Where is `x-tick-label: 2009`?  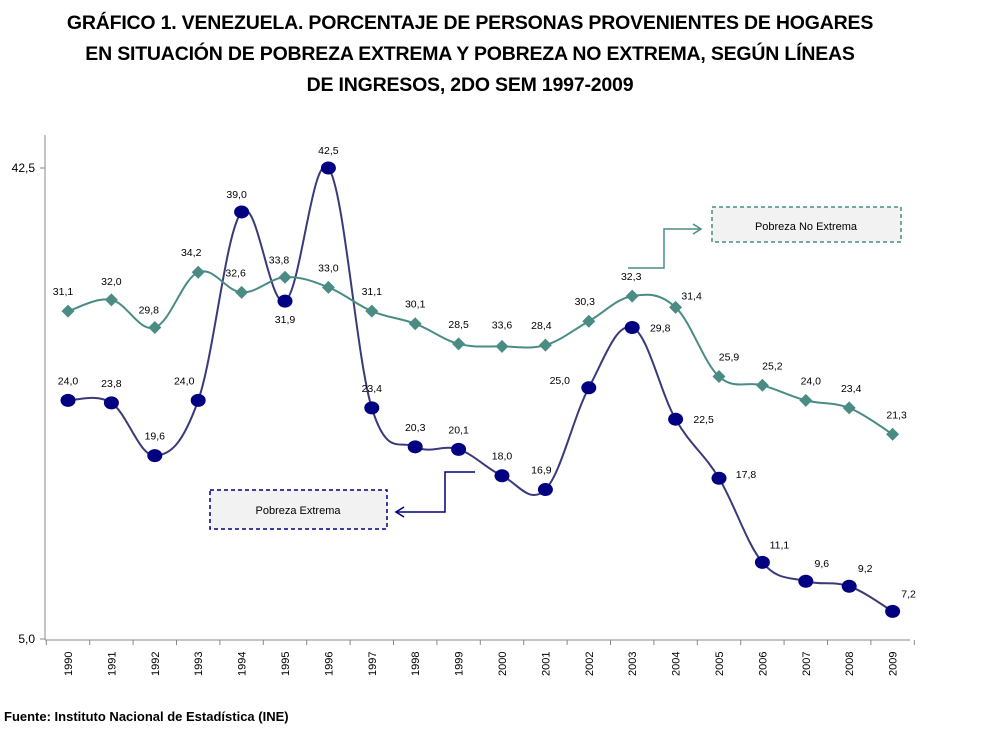 x-tick-label: 2009 is located at coordinates (894, 664).